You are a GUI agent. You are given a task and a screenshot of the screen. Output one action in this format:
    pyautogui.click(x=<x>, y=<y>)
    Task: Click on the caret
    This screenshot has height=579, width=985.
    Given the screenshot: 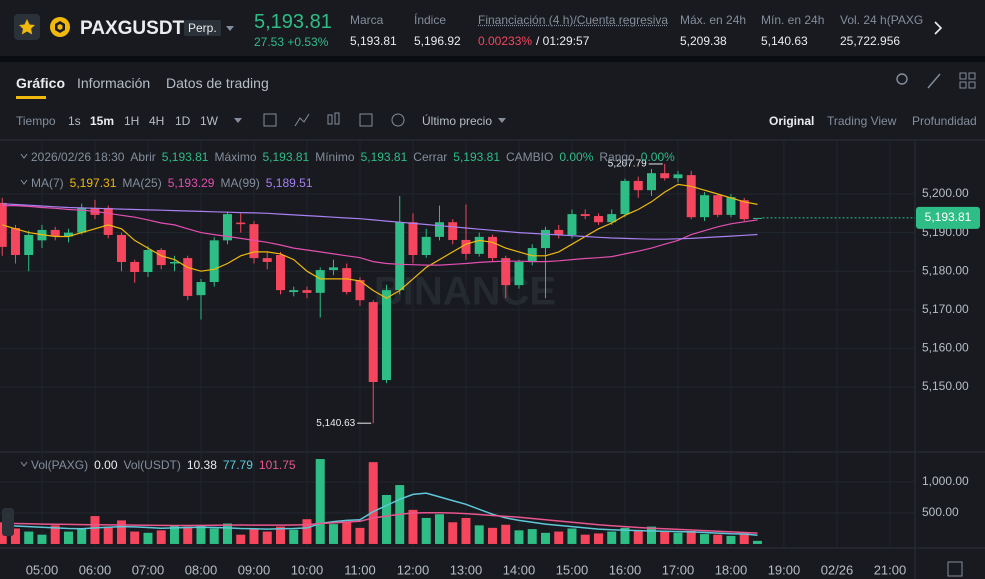 What is the action you would take?
    pyautogui.click(x=230, y=28)
    